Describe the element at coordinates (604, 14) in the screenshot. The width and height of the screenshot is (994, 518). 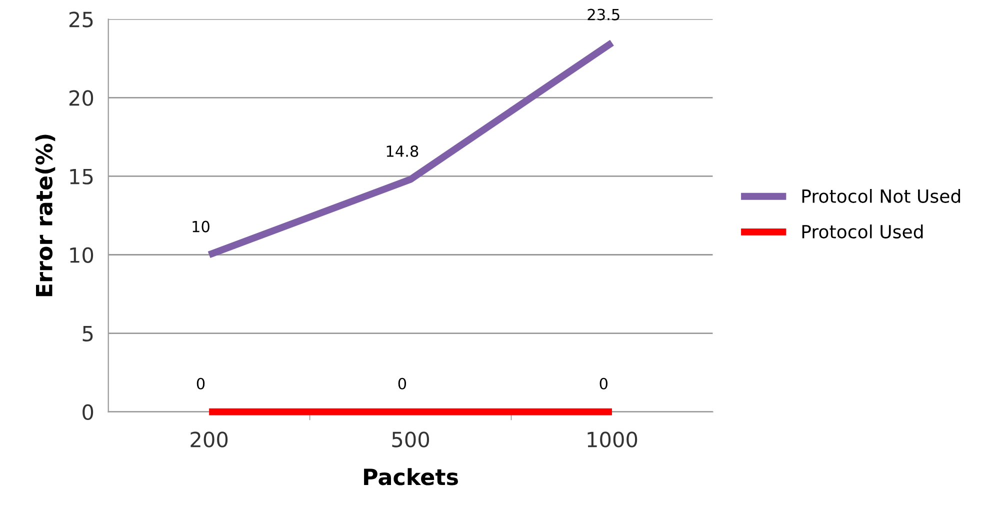
I see `data-label: 23.5` at that location.